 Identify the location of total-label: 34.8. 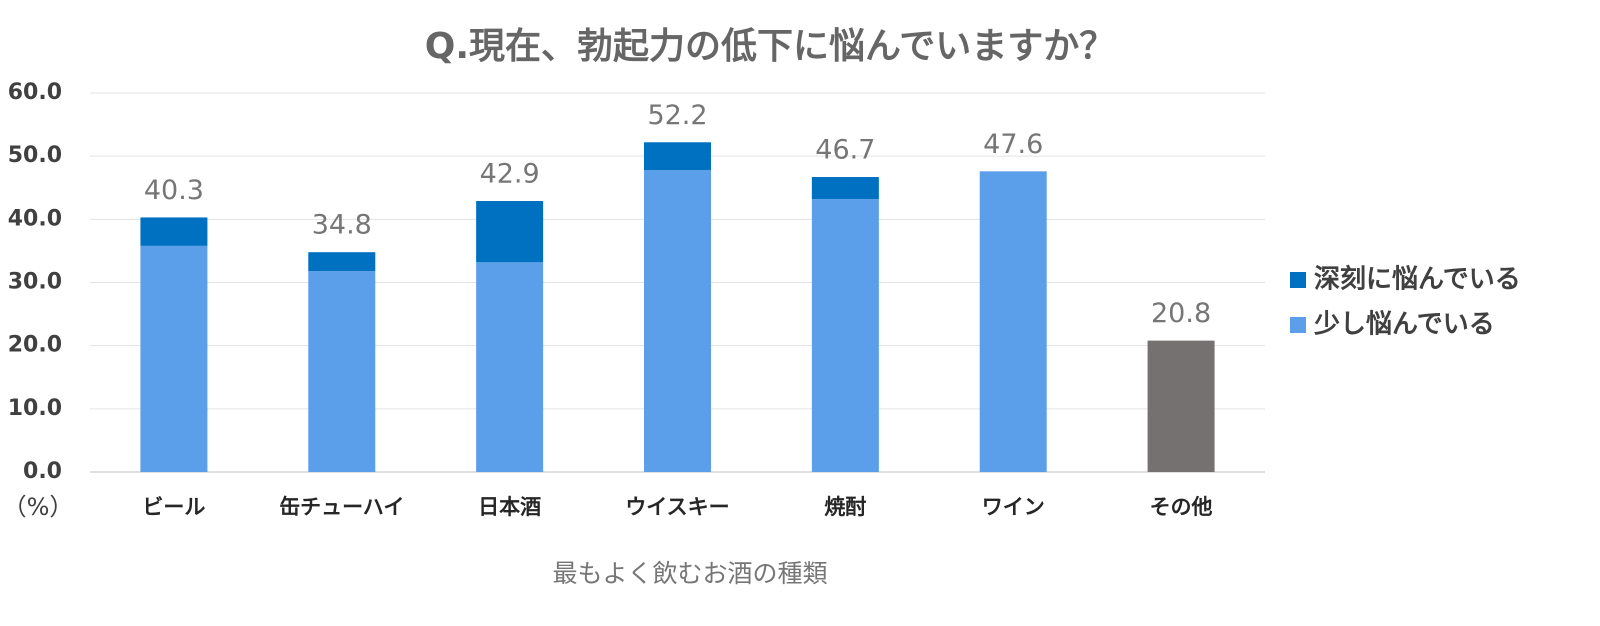
(342, 225).